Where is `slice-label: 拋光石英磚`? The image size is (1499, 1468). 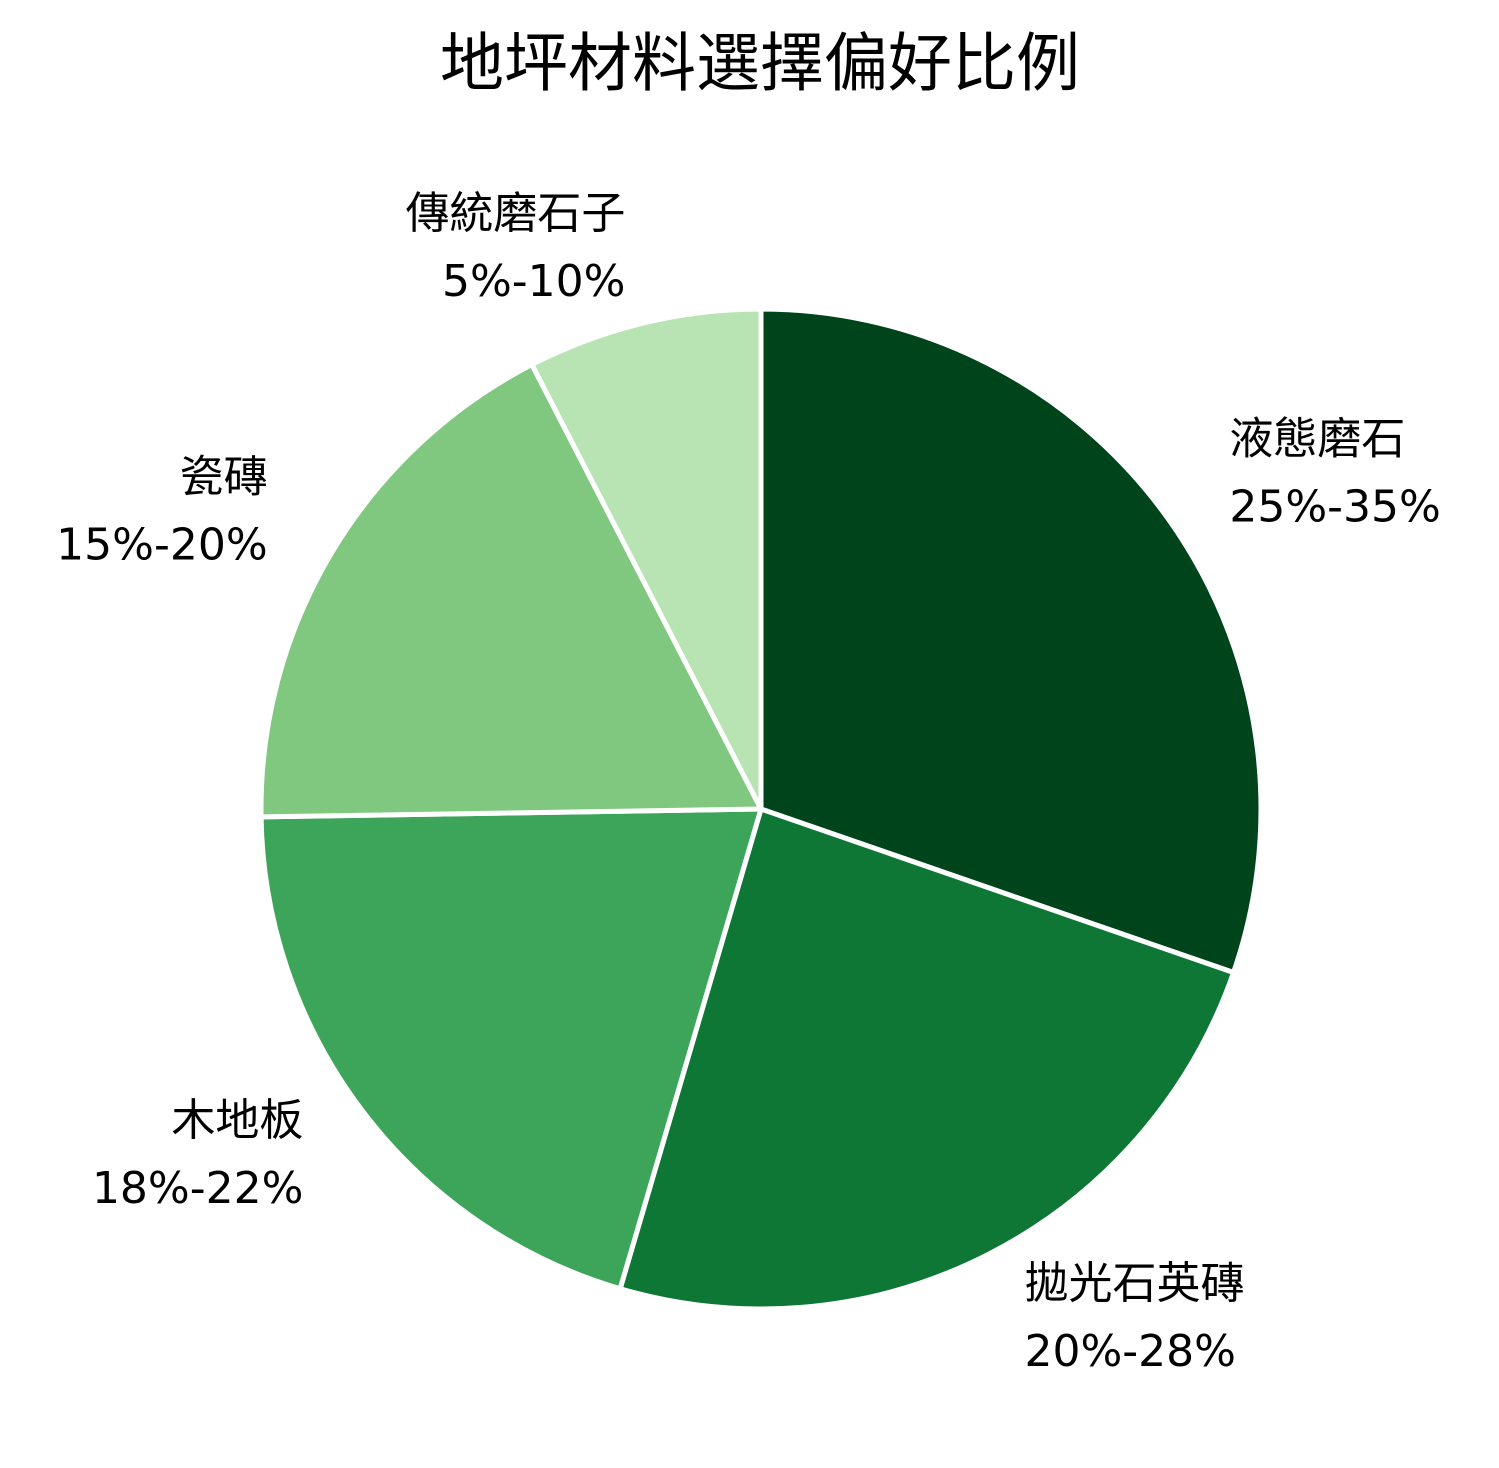
slice-label: 拋光石英磚 is located at coordinates (1134, 1283).